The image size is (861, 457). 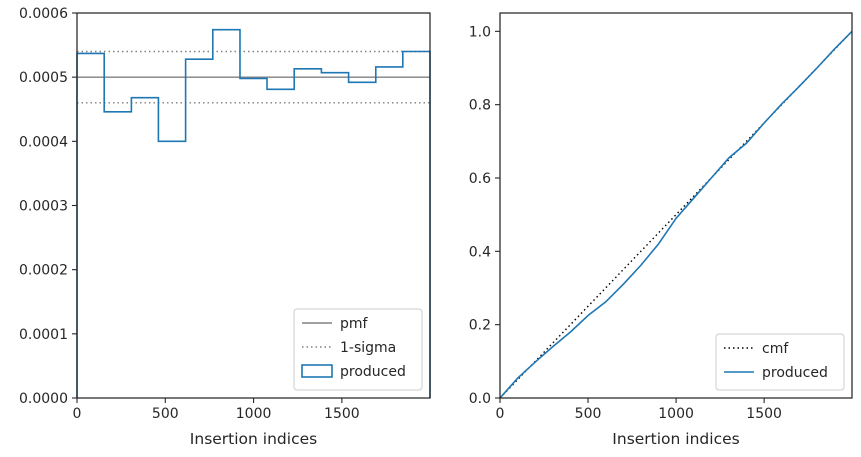 What do you see at coordinates (43, 207) in the screenshot?
I see `y-tick-label: 0.0003` at bounding box center [43, 207].